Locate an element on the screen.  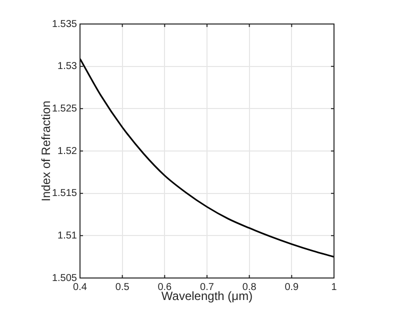
y-tick-label: 1.52 is located at coordinates (68, 151).